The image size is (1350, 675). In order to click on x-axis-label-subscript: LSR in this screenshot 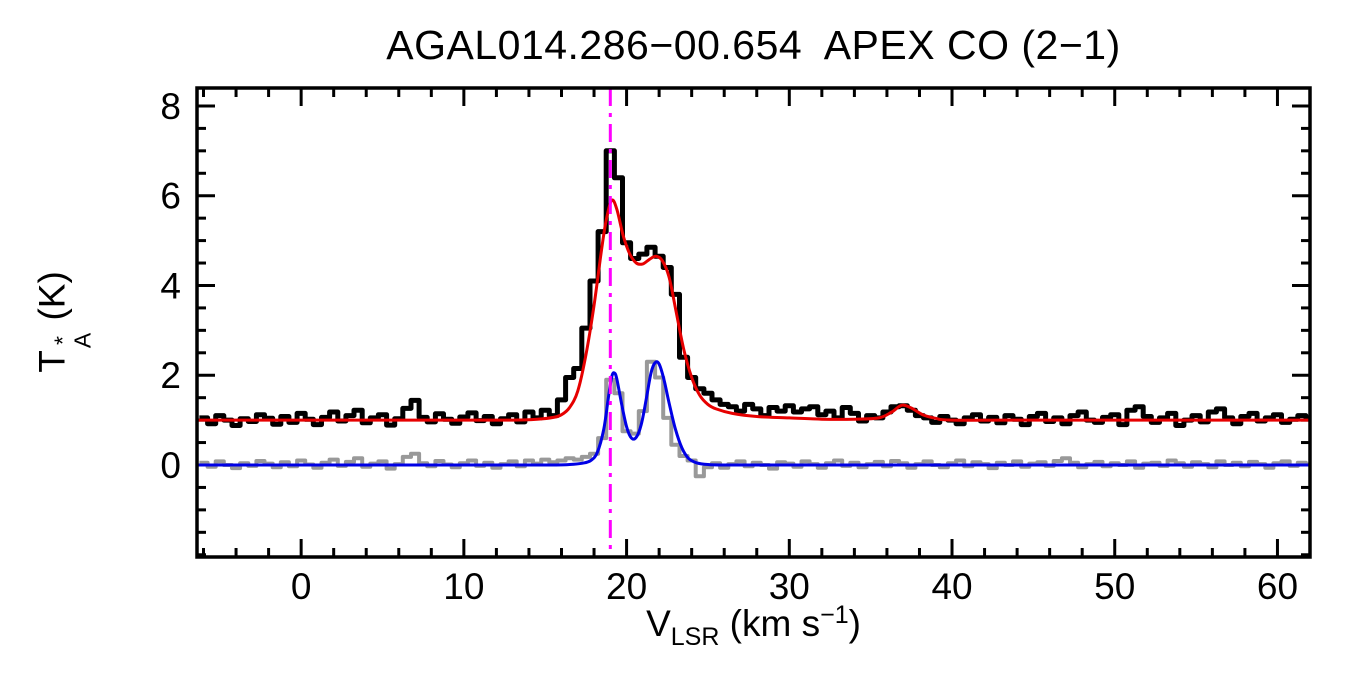, I will do `click(695, 637)`.